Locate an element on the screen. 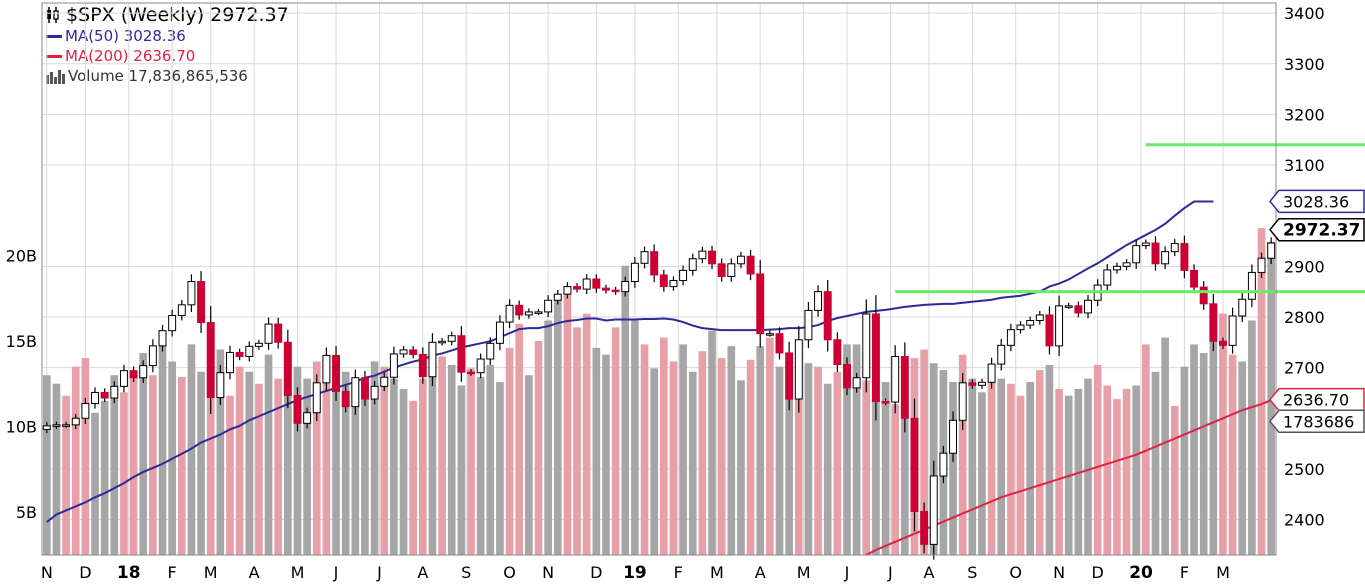 Image resolution: width=1365 pixels, height=585 pixels. ma200-swatch-icon is located at coordinates (54, 56).